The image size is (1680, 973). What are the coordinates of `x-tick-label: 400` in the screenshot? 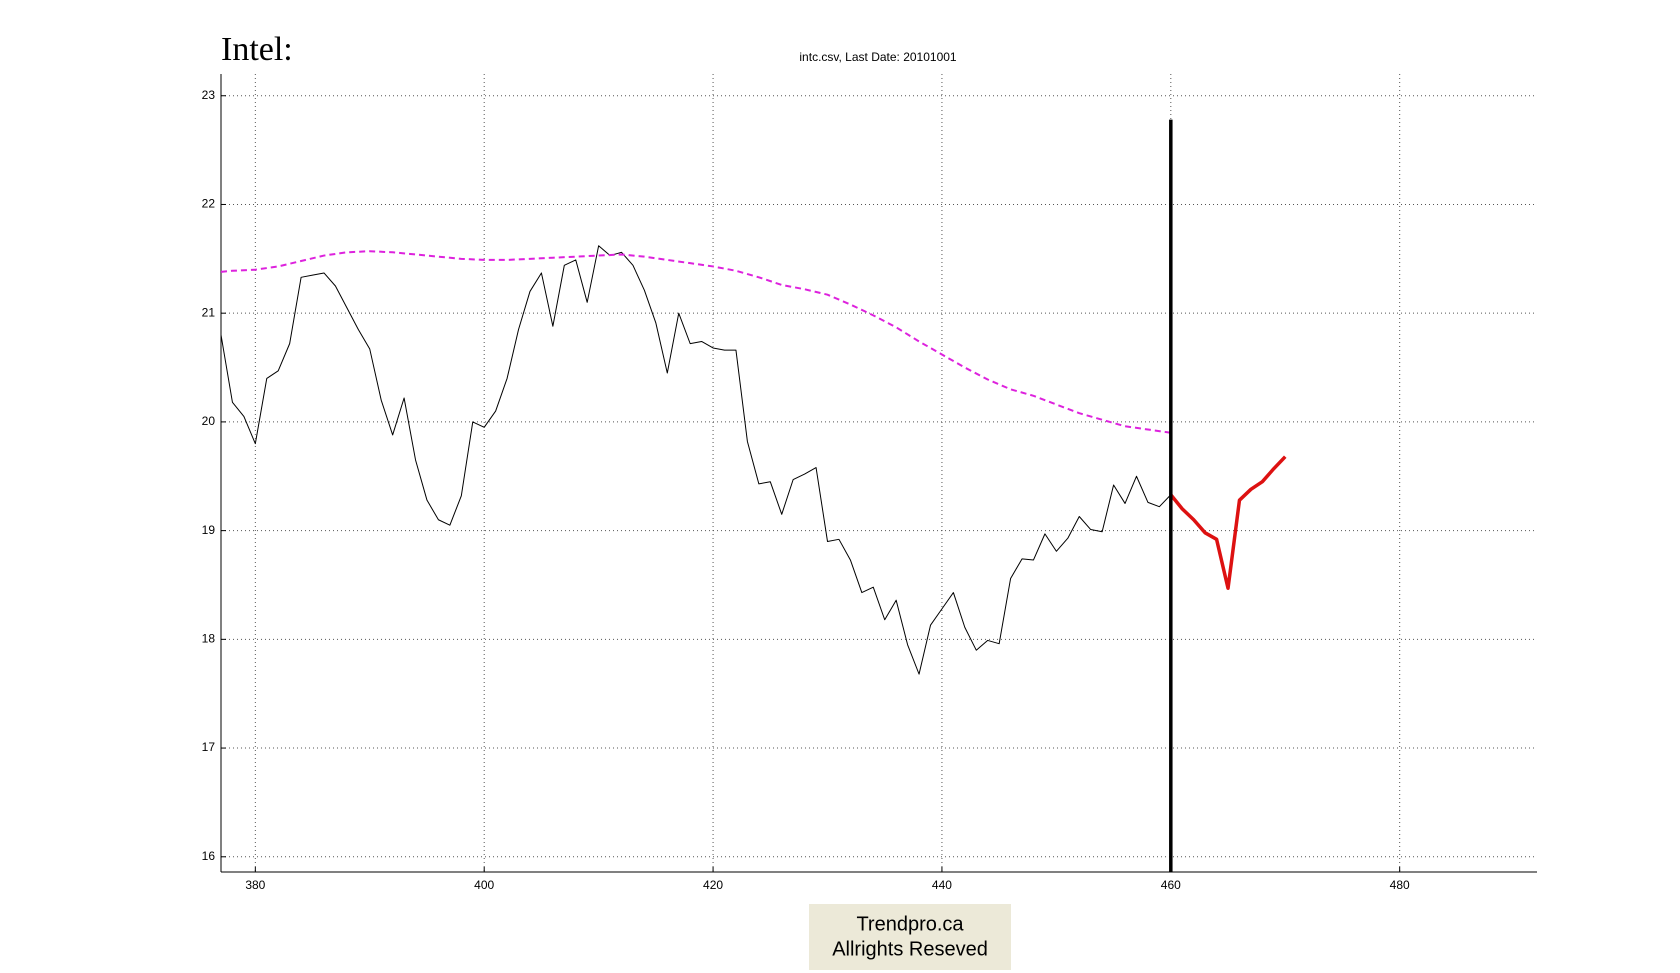 It's located at (484, 885).